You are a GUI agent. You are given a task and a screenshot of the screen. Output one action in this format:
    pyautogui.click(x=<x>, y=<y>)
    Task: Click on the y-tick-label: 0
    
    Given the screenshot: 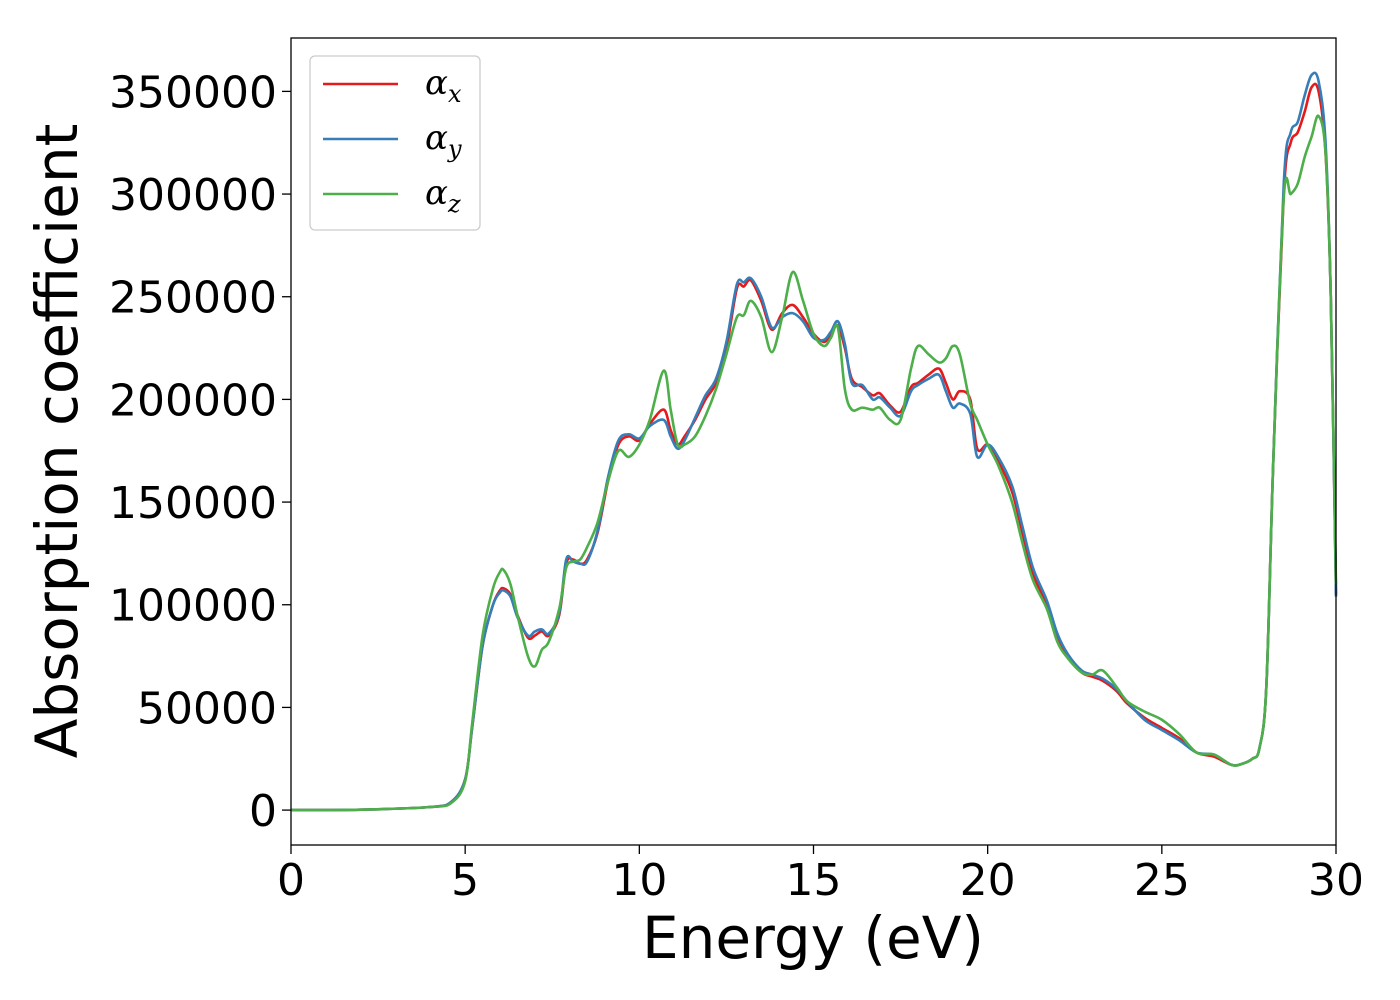 What is the action you would take?
    pyautogui.click(x=263, y=811)
    